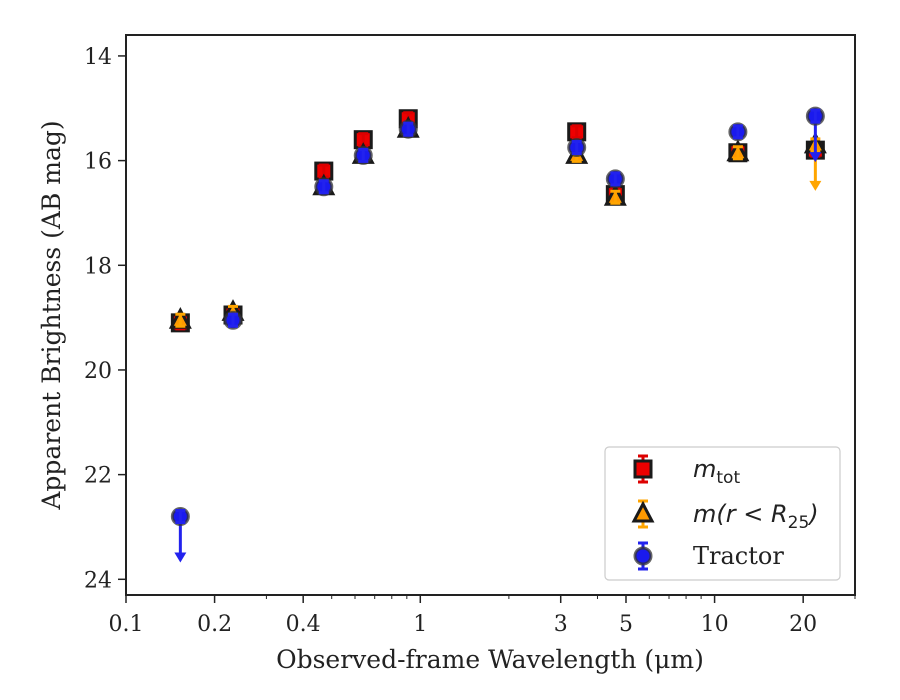 The width and height of the screenshot is (900, 700). What do you see at coordinates (98, 57) in the screenshot?
I see `y-tick-label: 14` at bounding box center [98, 57].